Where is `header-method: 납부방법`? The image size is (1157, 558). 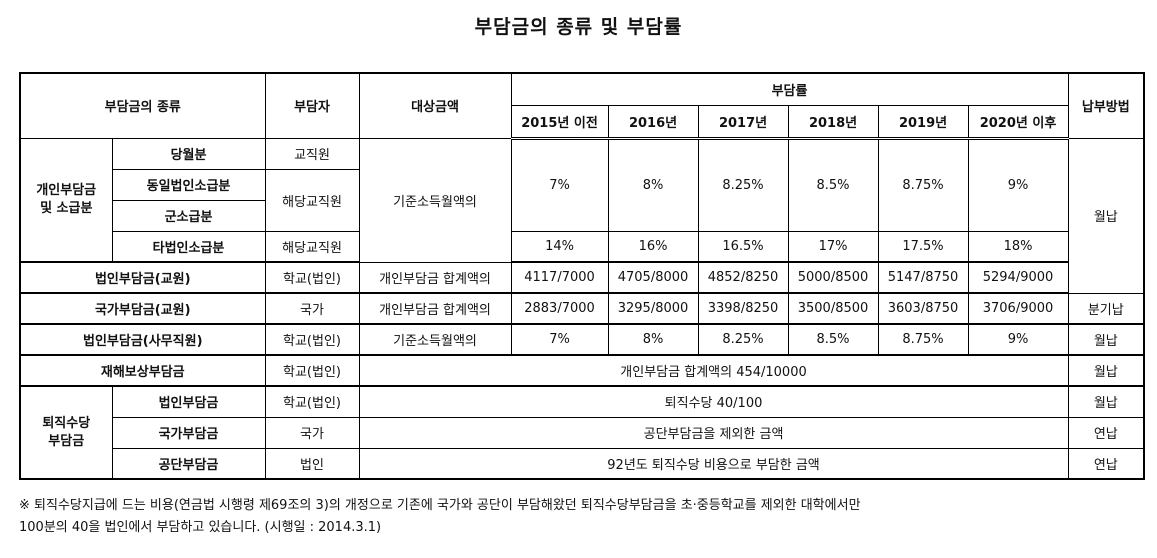 header-method: 납부방법 is located at coordinates (1106, 105).